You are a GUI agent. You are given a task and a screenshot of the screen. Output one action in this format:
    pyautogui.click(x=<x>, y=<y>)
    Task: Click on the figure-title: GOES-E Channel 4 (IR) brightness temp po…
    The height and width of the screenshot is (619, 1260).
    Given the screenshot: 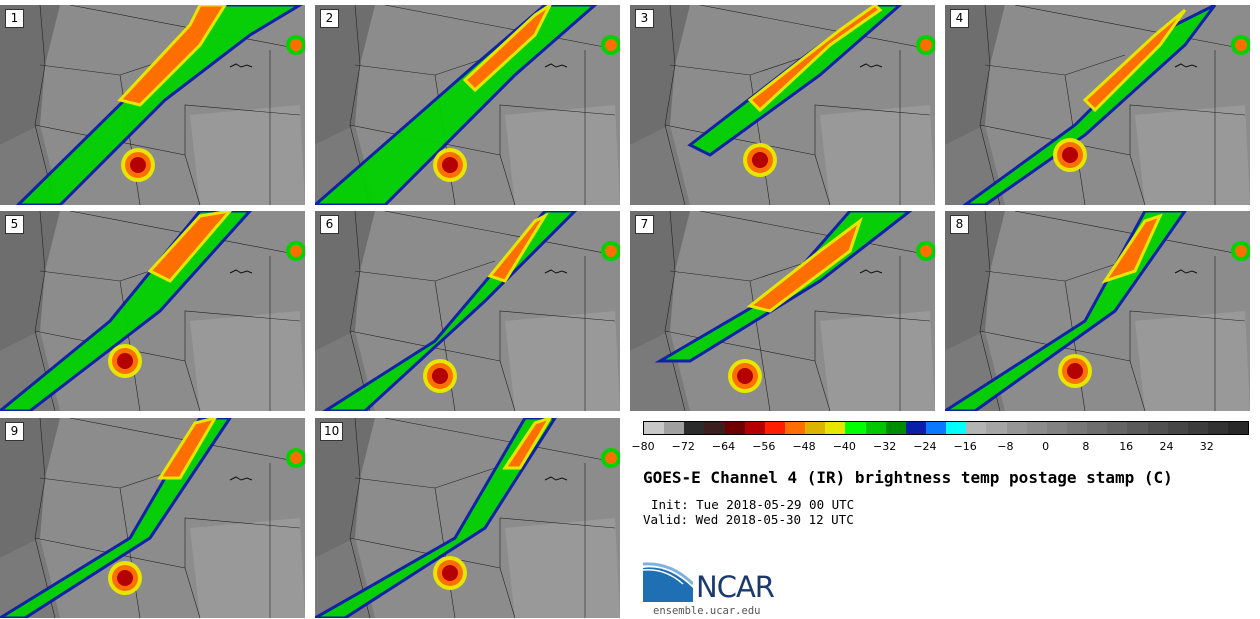 What is the action you would take?
    pyautogui.click(x=908, y=477)
    